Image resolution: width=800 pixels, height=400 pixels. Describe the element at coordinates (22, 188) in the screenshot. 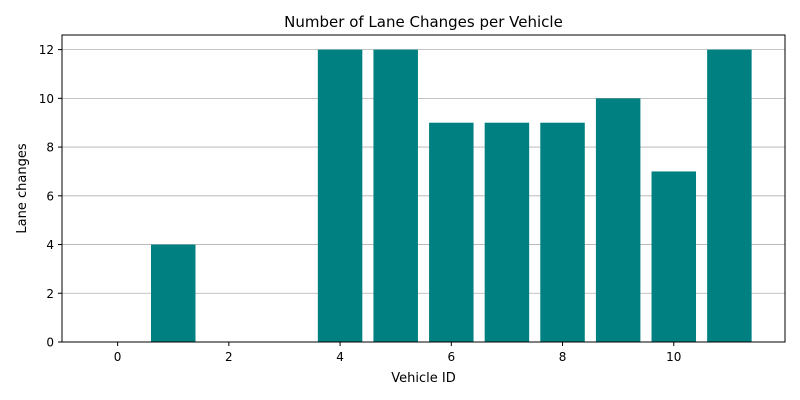

I see `y-axis-title: Lane changes` at that location.